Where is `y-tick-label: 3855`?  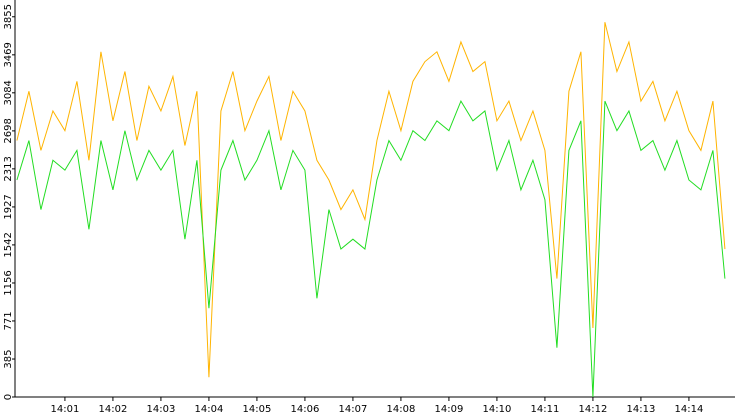 y-tick-label: 3855 is located at coordinates (8, 16).